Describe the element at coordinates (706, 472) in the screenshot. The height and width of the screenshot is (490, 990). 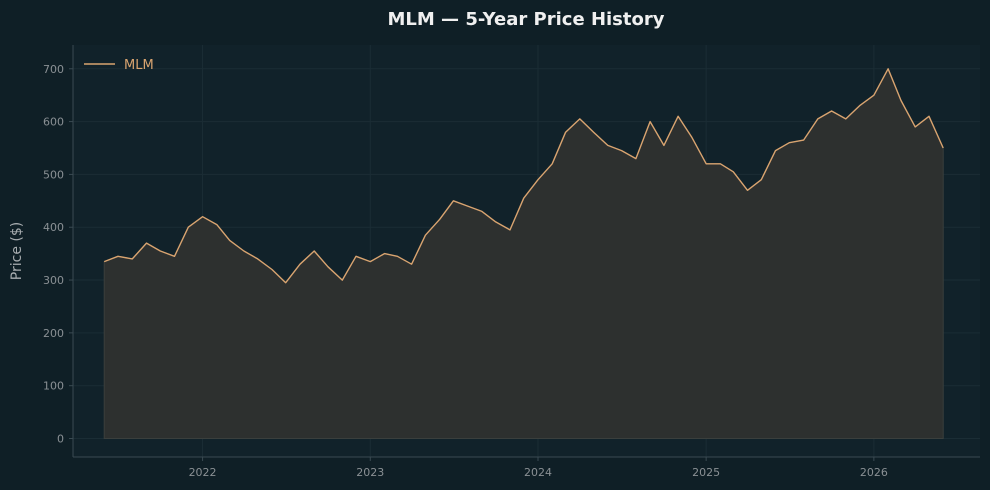
I see `x-tick-label: 2025` at that location.